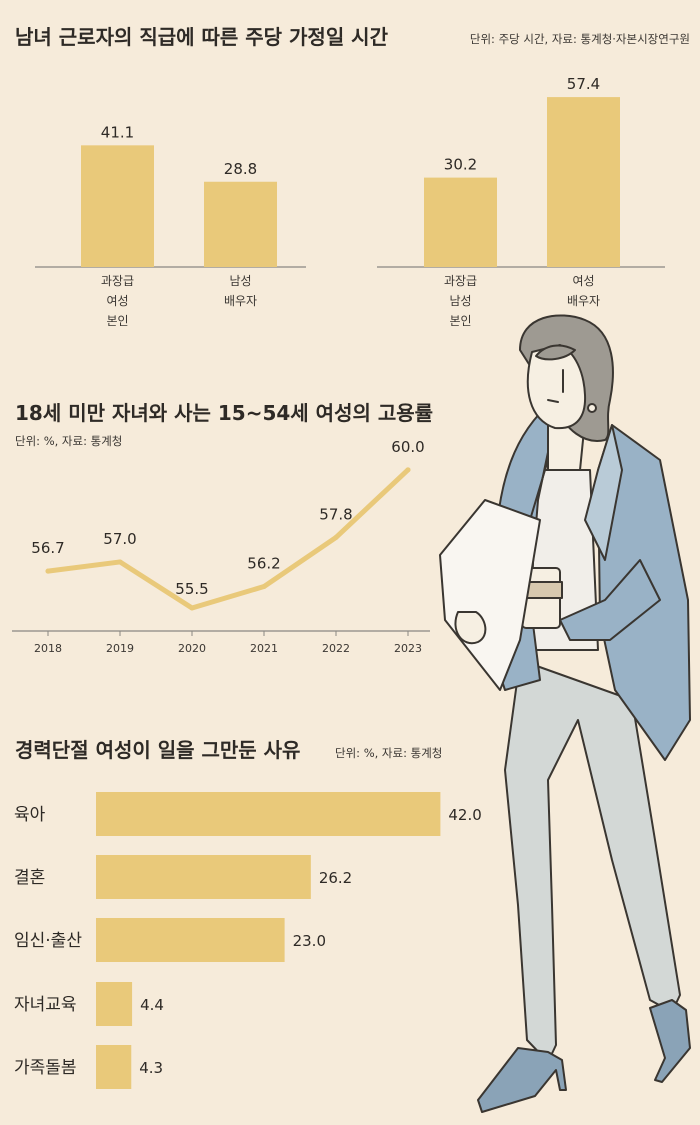 The width and height of the screenshot is (700, 1125). I want to click on x-tick-label: 2021, so click(264, 648).